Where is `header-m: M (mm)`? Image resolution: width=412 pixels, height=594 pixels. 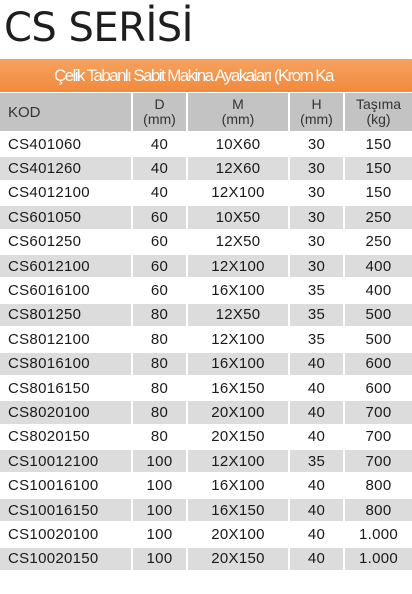 header-m: M (mm) is located at coordinates (237, 112).